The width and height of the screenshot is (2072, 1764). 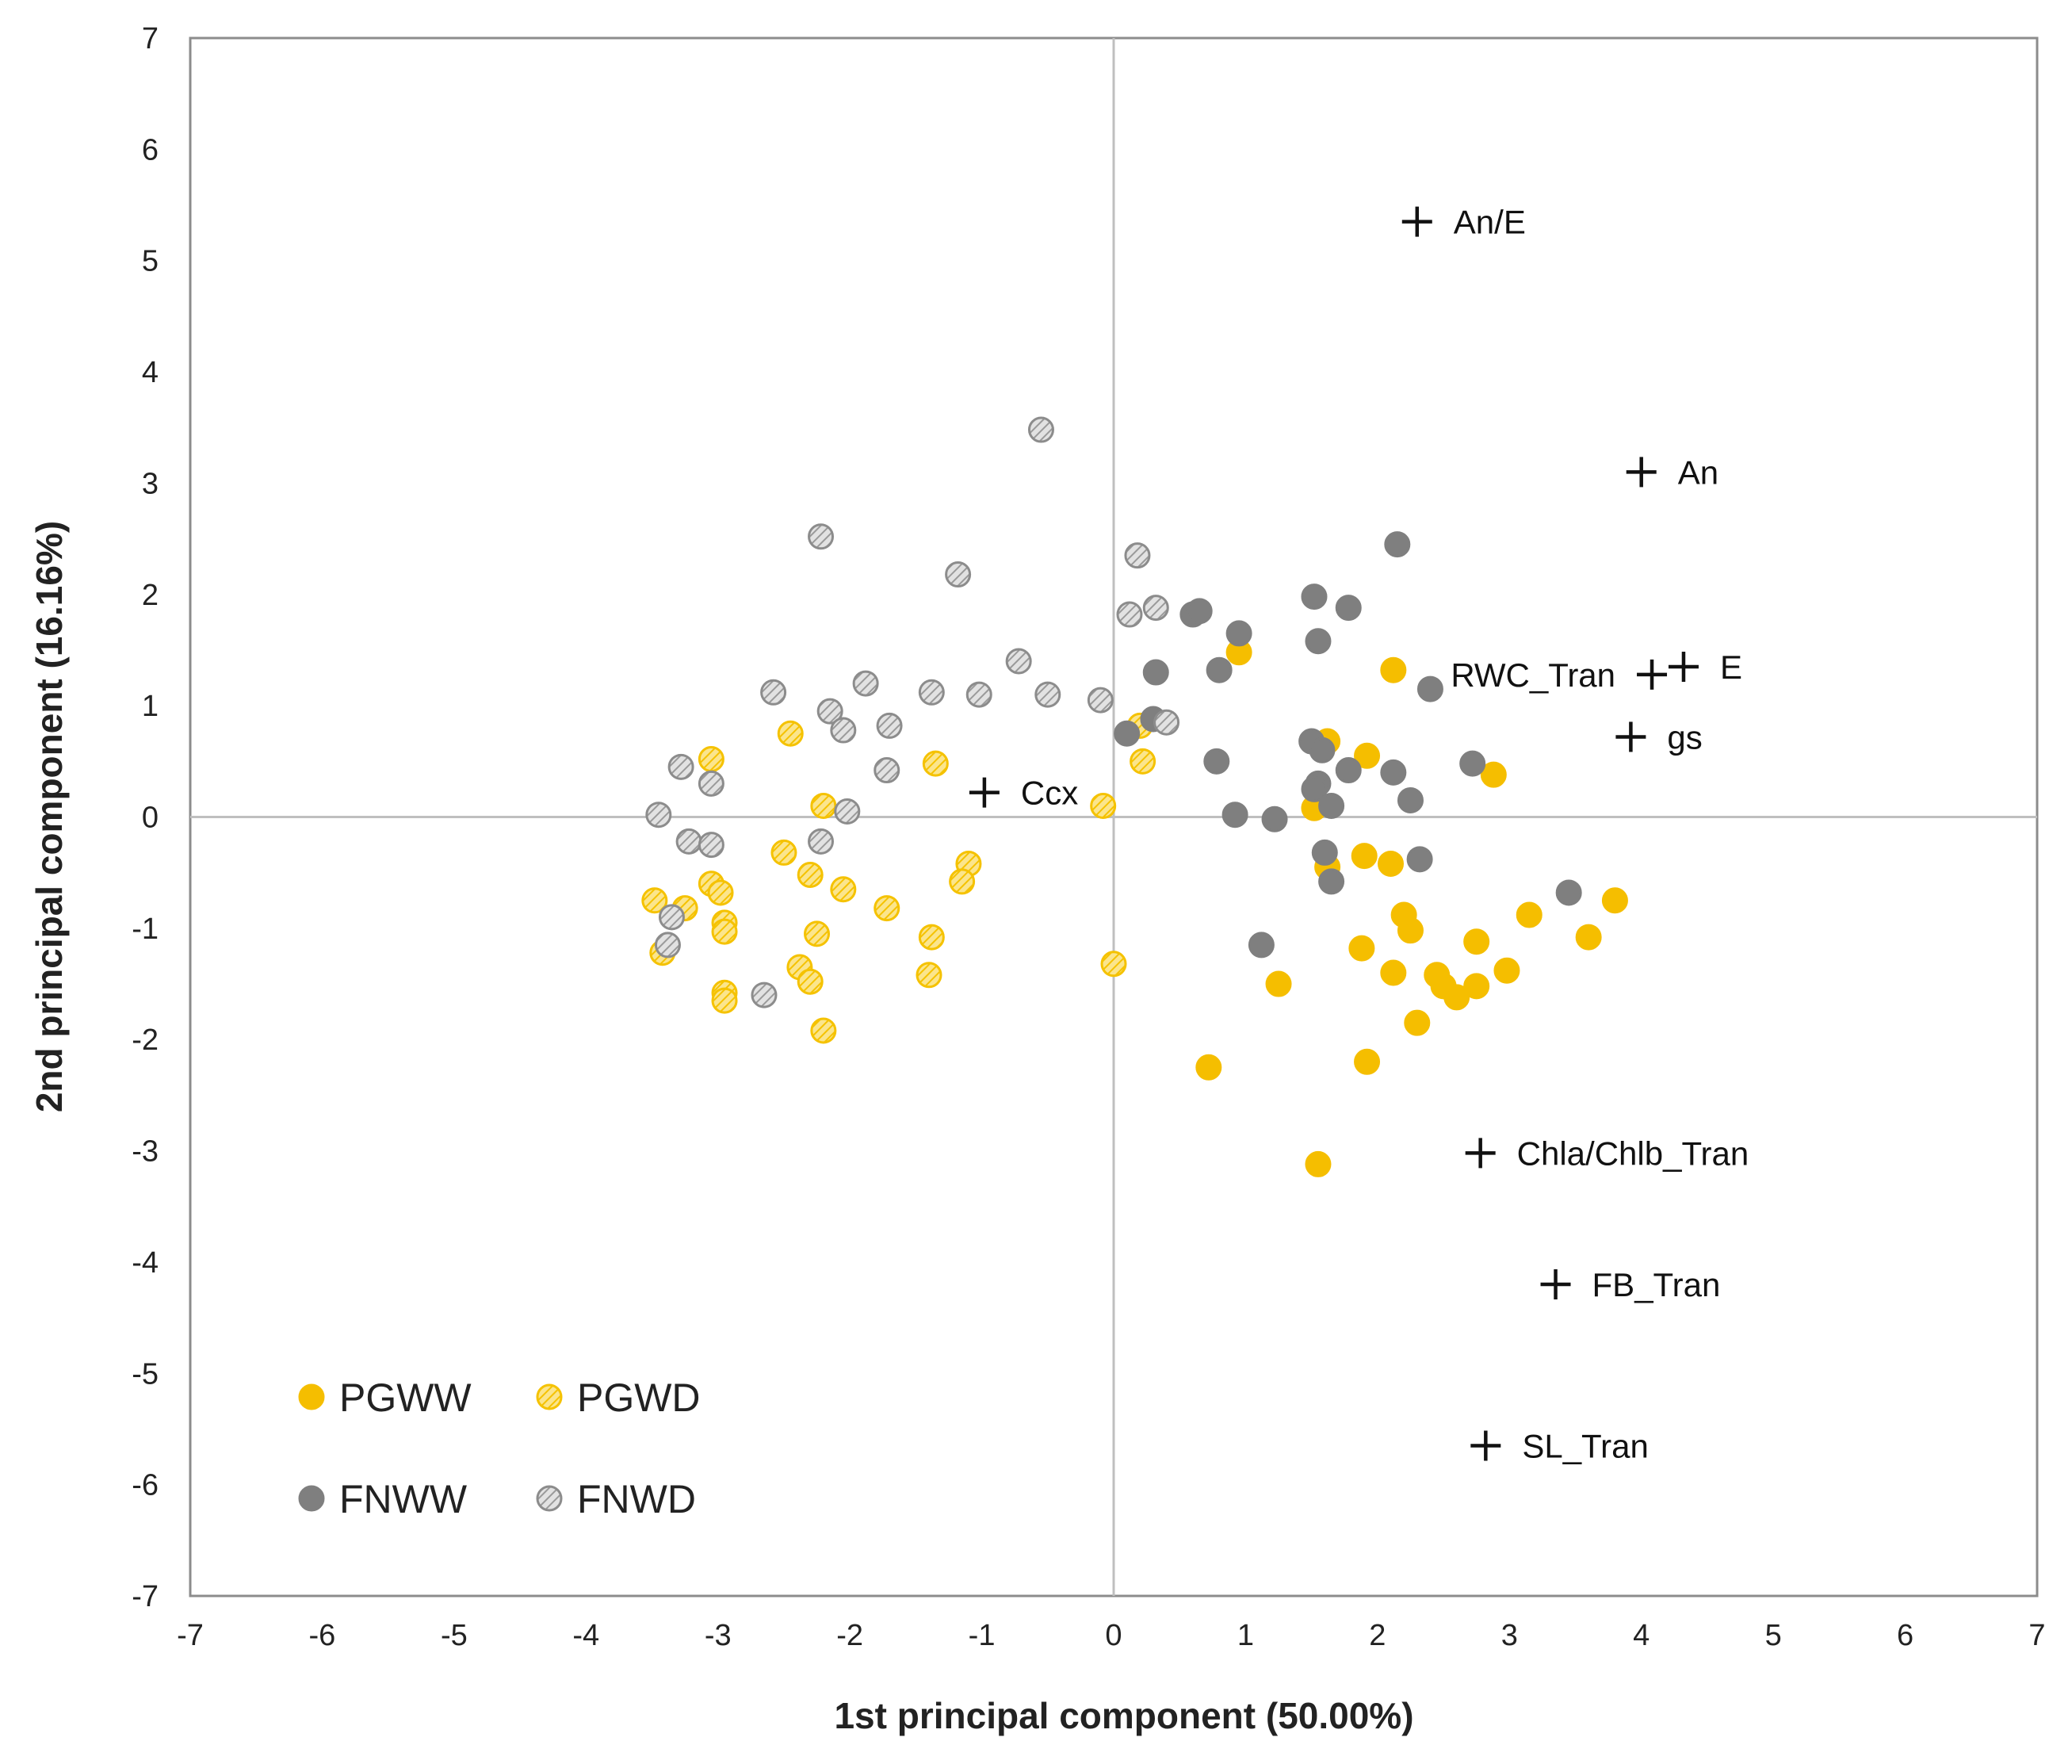 What do you see at coordinates (1672, 472) in the screenshot?
I see `variable-an: An` at bounding box center [1672, 472].